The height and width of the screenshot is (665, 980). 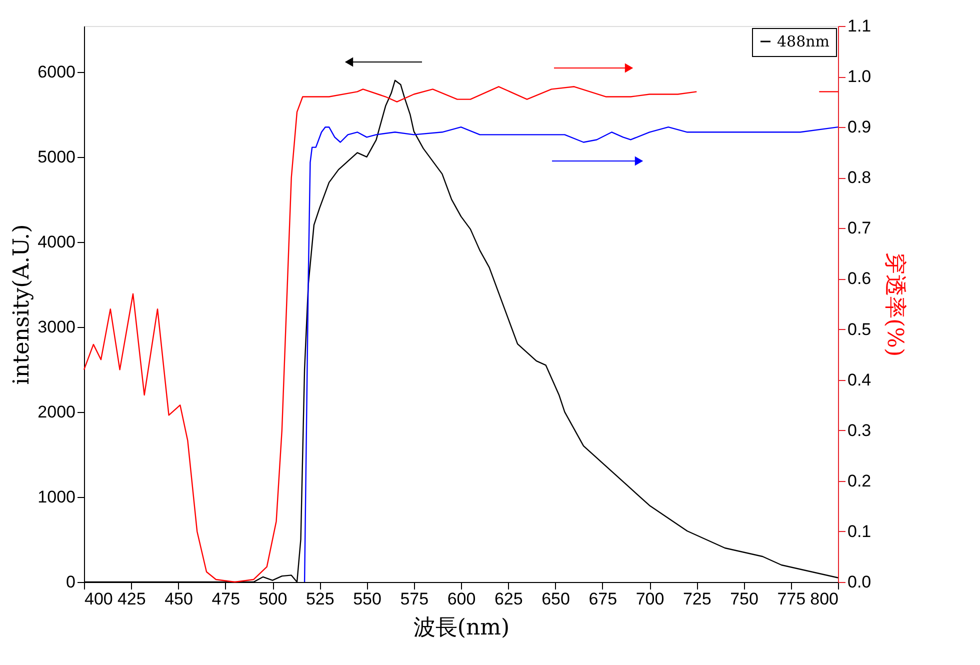 I want to click on y2-tick-label: 0.8, so click(x=860, y=178).